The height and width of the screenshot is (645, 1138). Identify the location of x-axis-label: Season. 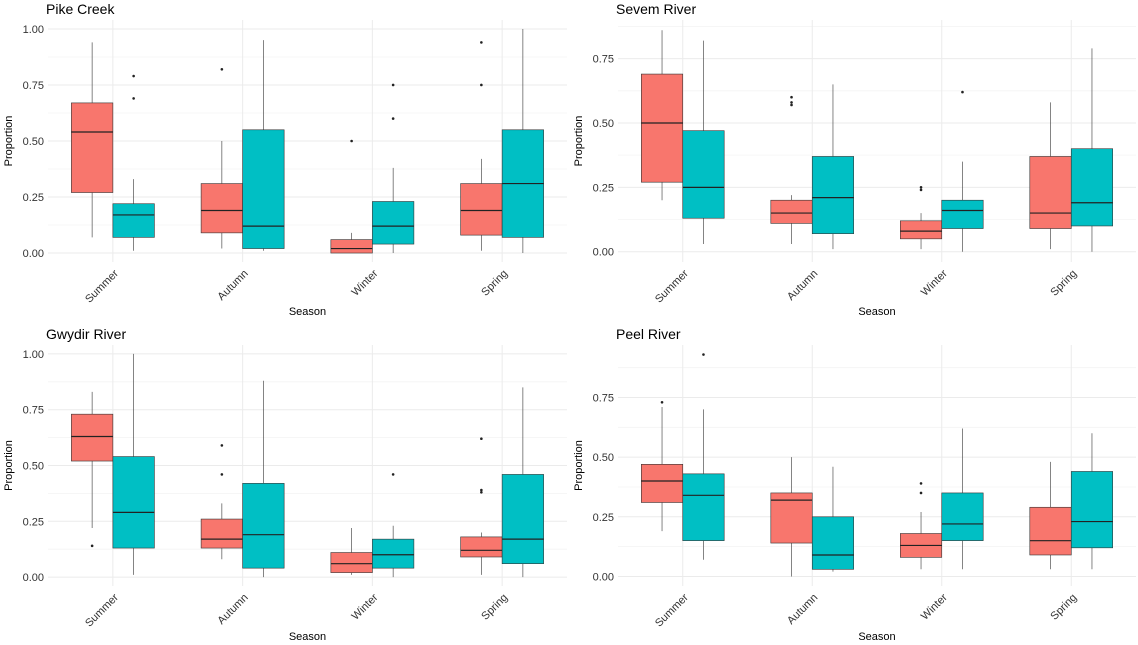
(876, 312).